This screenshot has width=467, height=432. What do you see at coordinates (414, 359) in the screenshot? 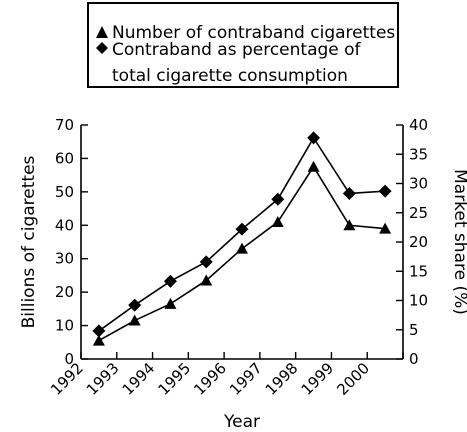
I see `y-right-tick-label: 0` at bounding box center [414, 359].